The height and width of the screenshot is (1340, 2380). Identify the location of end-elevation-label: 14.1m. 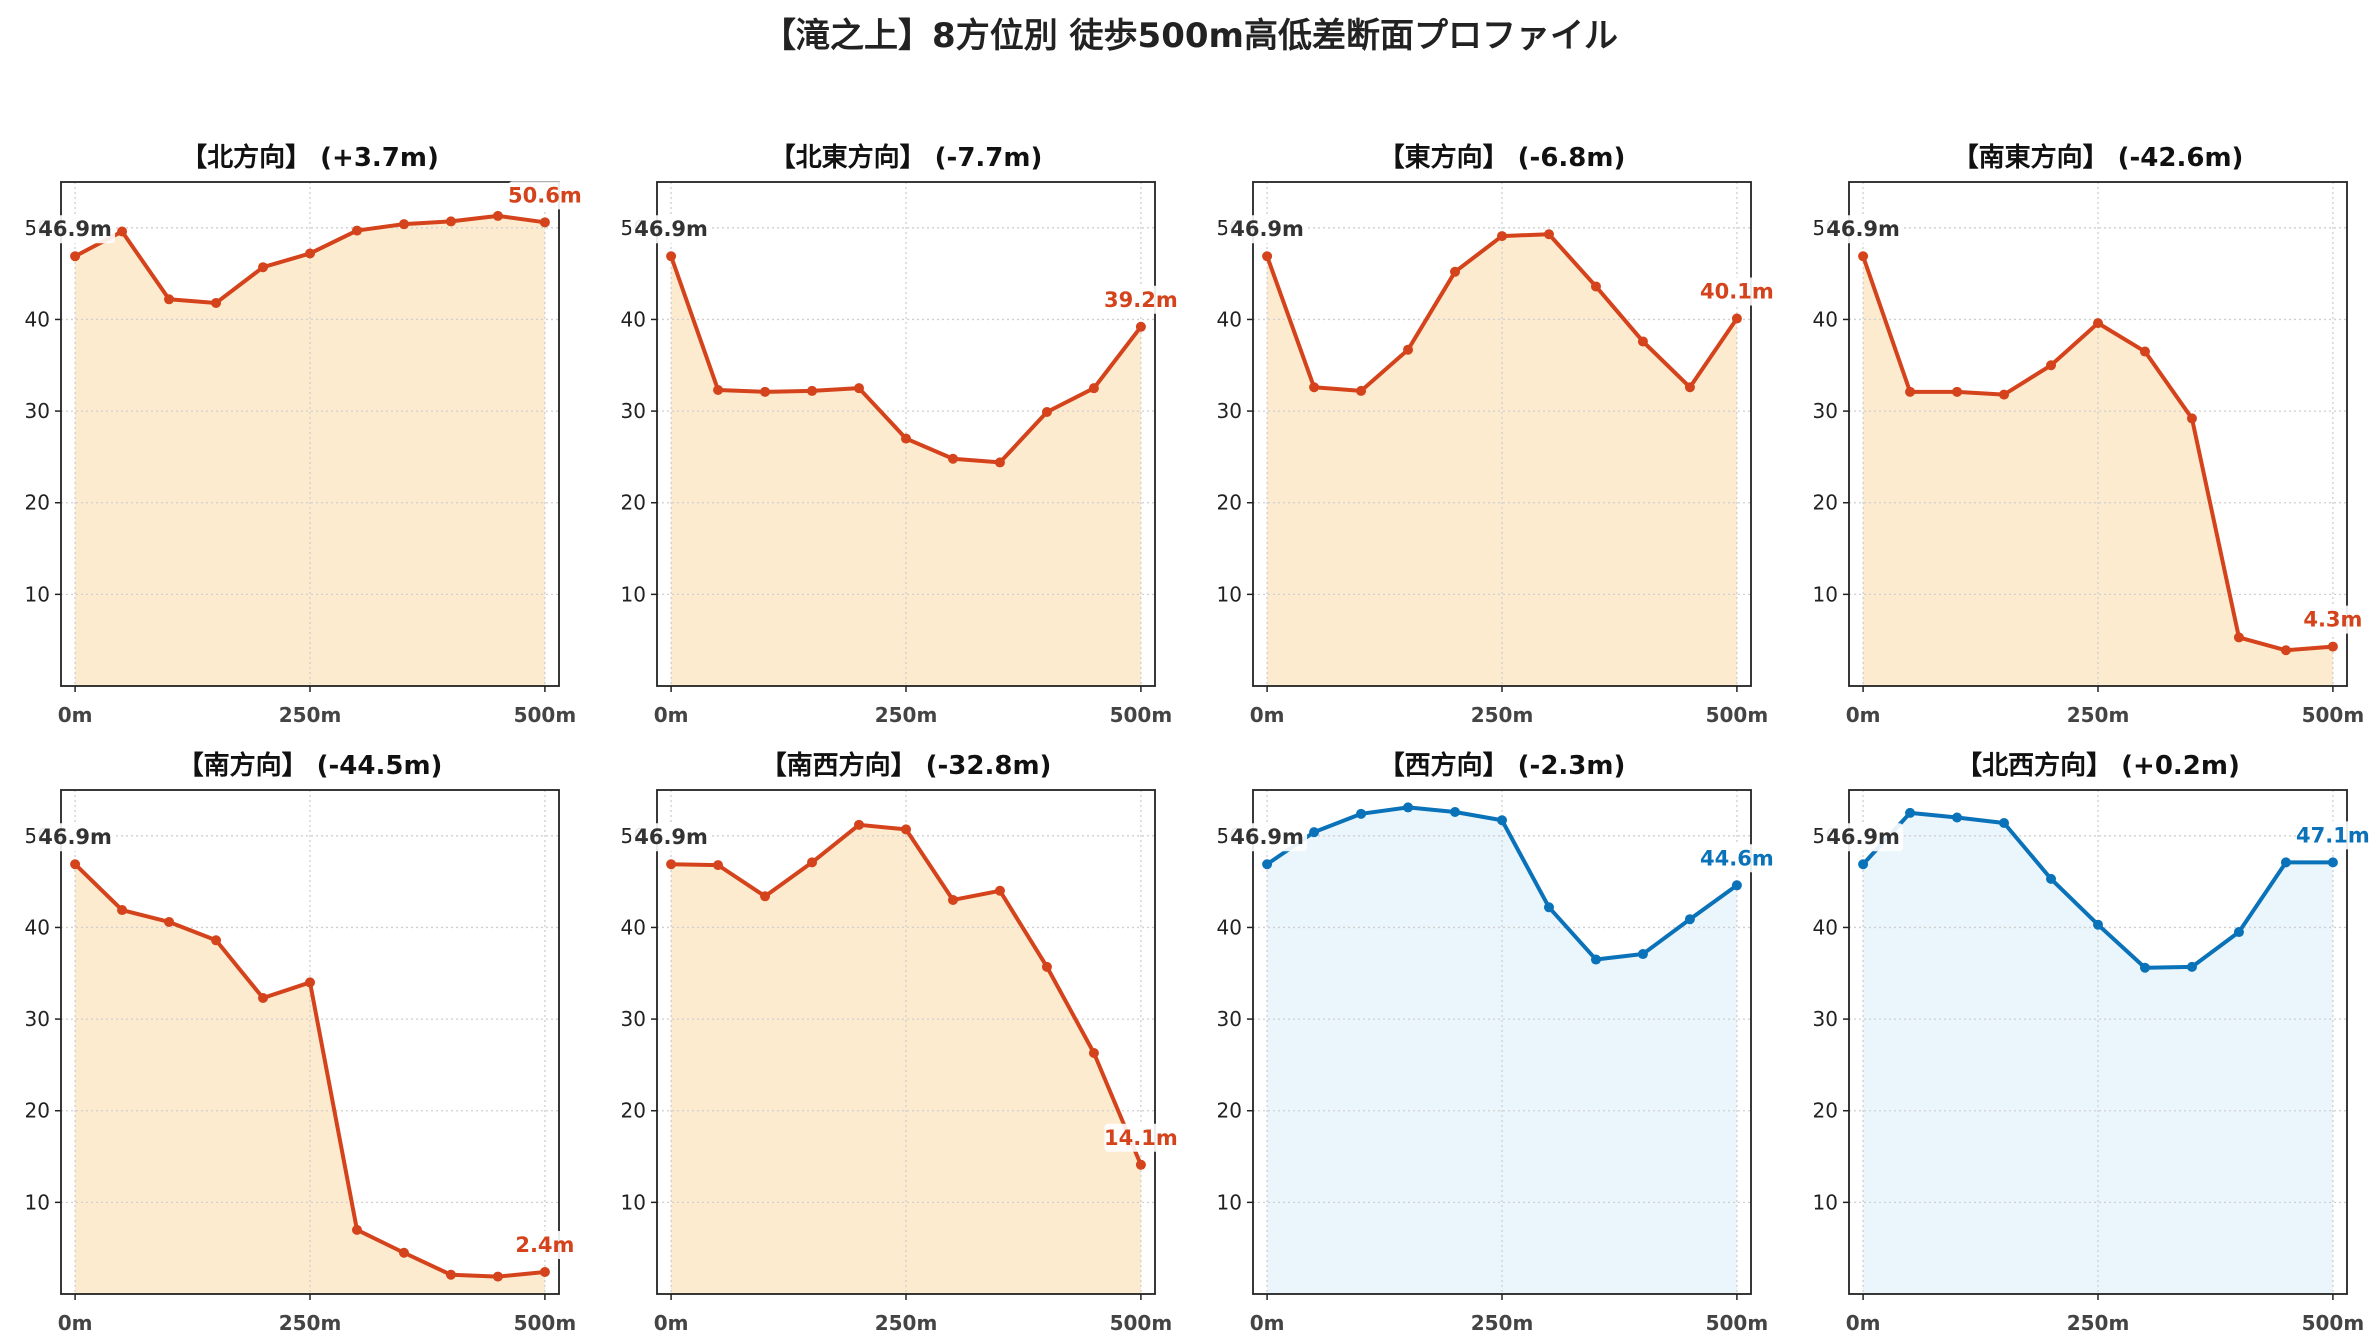
(1141, 1138).